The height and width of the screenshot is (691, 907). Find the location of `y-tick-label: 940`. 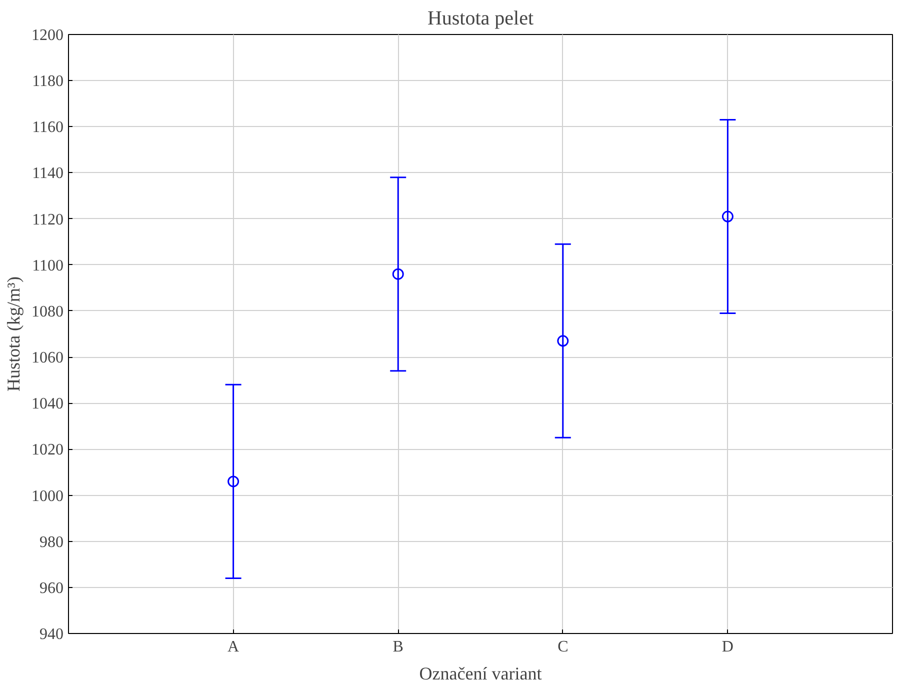

y-tick-label: 940 is located at coordinates (52, 634).